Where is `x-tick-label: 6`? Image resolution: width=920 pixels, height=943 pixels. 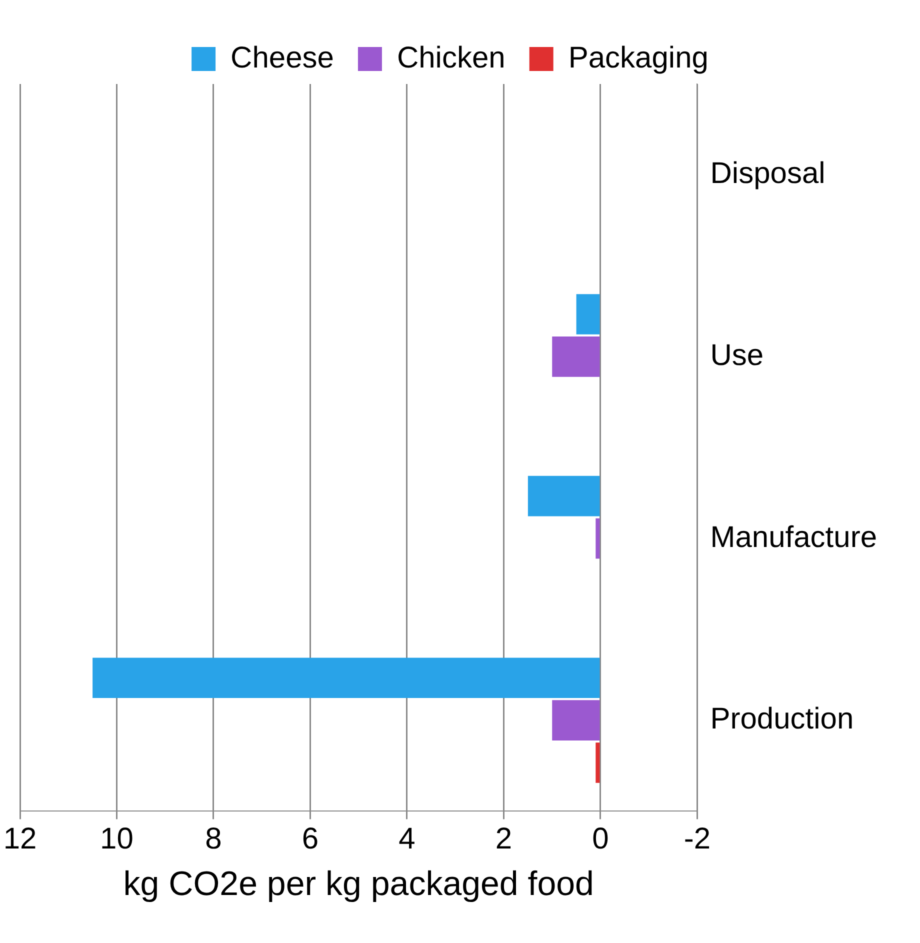 x-tick-label: 6 is located at coordinates (310, 839).